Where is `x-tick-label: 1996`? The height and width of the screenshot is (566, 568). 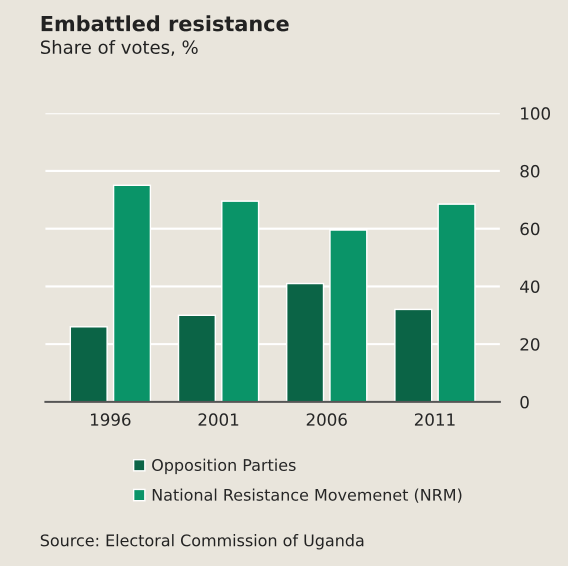
x-tick-label: 1996 is located at coordinates (110, 419).